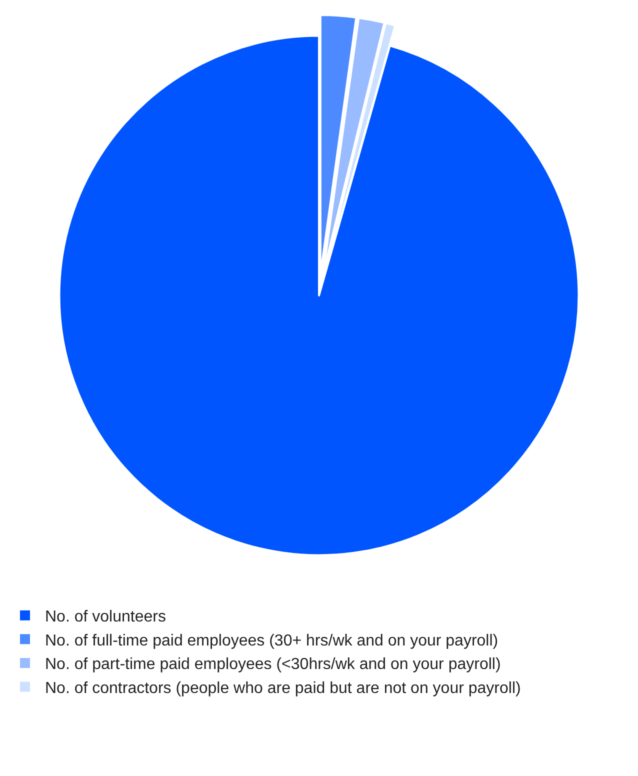  Describe the element at coordinates (271, 641) in the screenshot. I see `legend-label: No. of full-time paid employees (30+ hrs/wk and on your payroll)` at that location.